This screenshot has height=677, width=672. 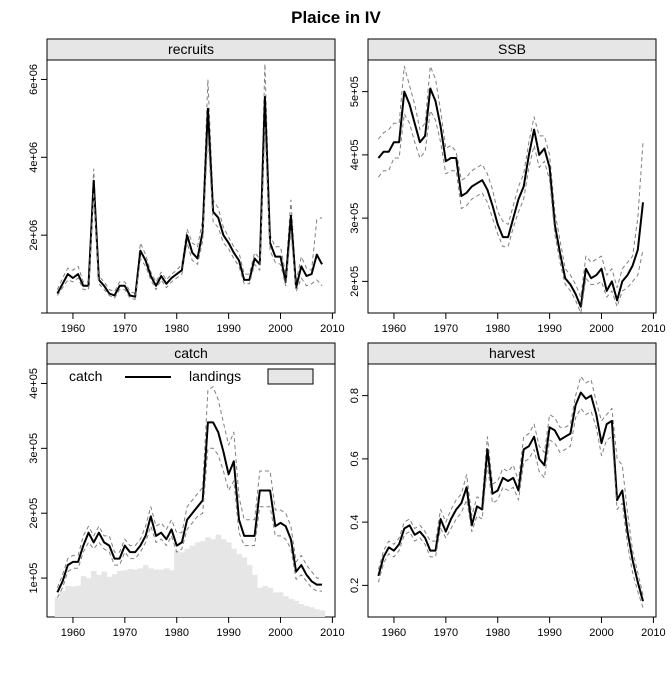 What do you see at coordinates (332, 633) in the screenshot?
I see `x-tick-label-catch: 2010` at bounding box center [332, 633].